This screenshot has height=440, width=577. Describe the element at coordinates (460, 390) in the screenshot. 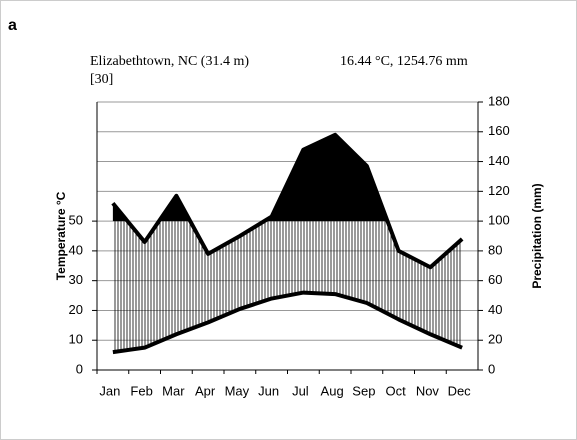

I see `x-tick-label: Dec` at that location.